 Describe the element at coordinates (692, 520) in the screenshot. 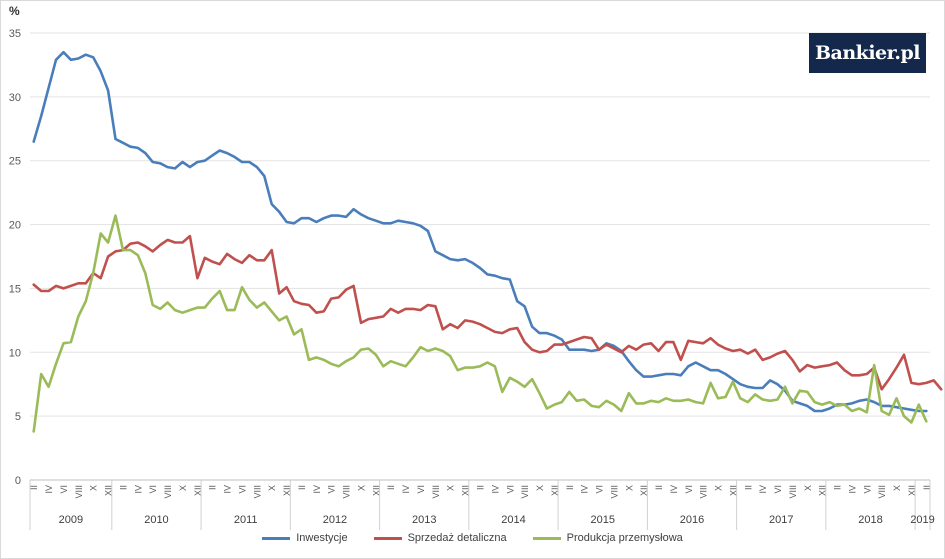

I see `year-label: 2016` at that location.